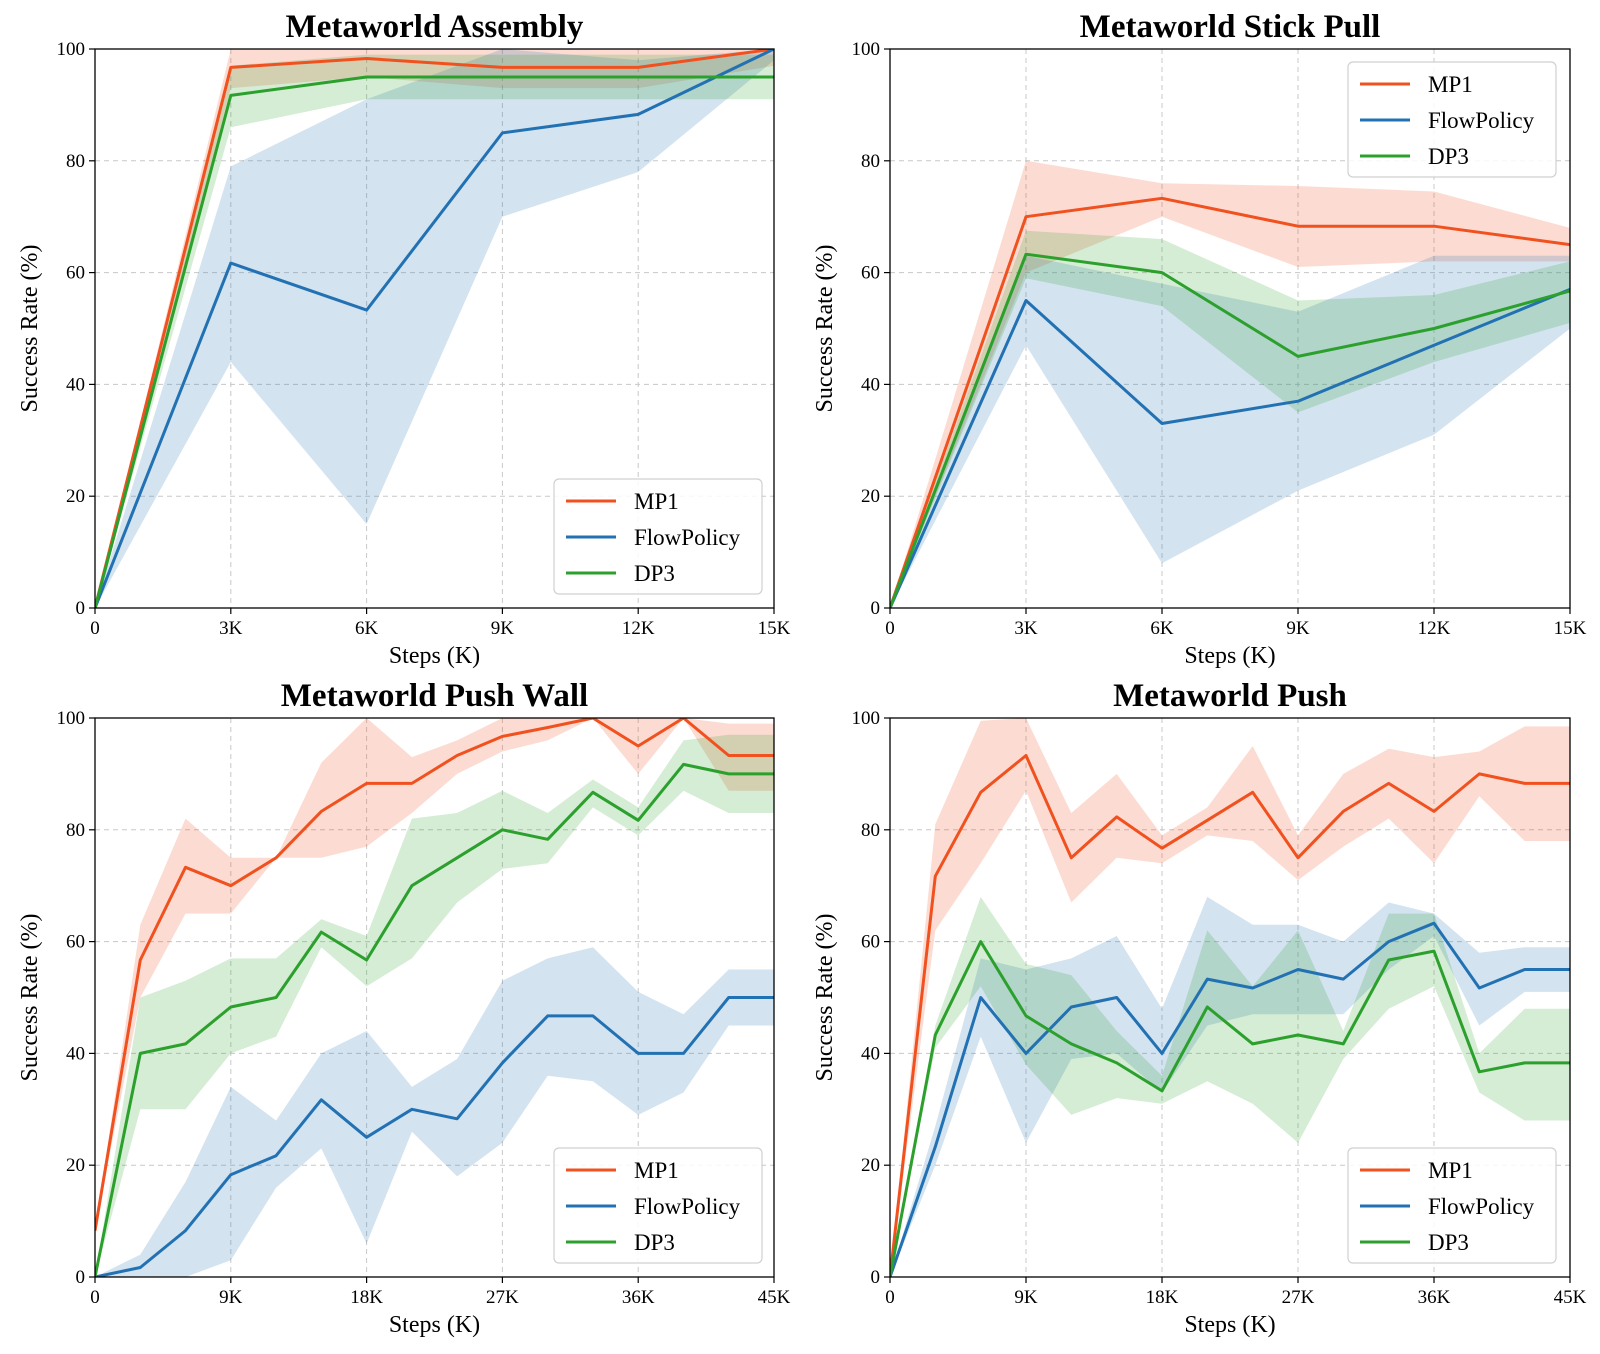  I want to click on plot-area, so click(1230, 384).